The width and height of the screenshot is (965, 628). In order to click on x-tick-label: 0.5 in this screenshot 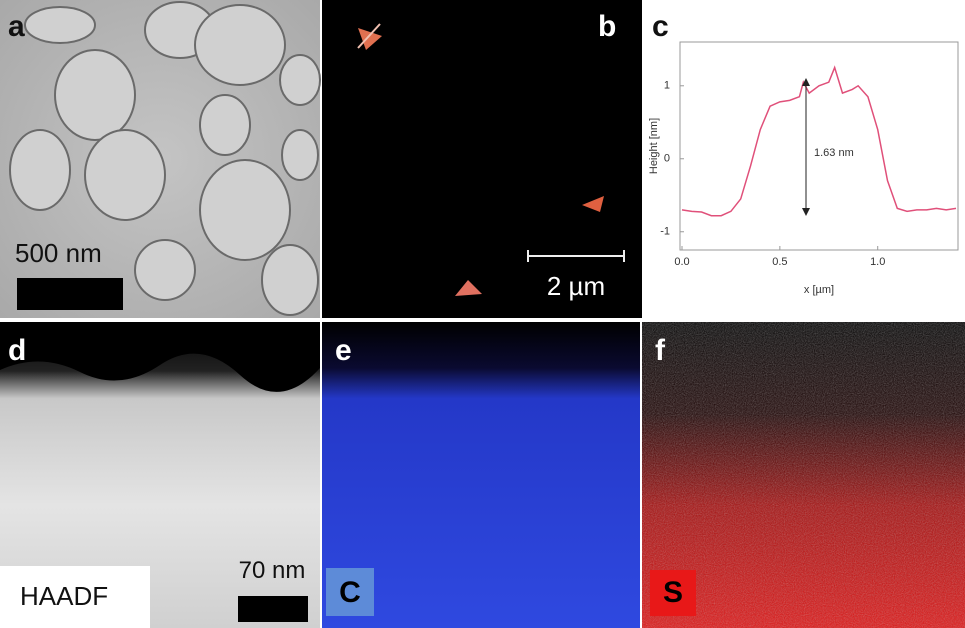, I will do `click(779, 262)`.